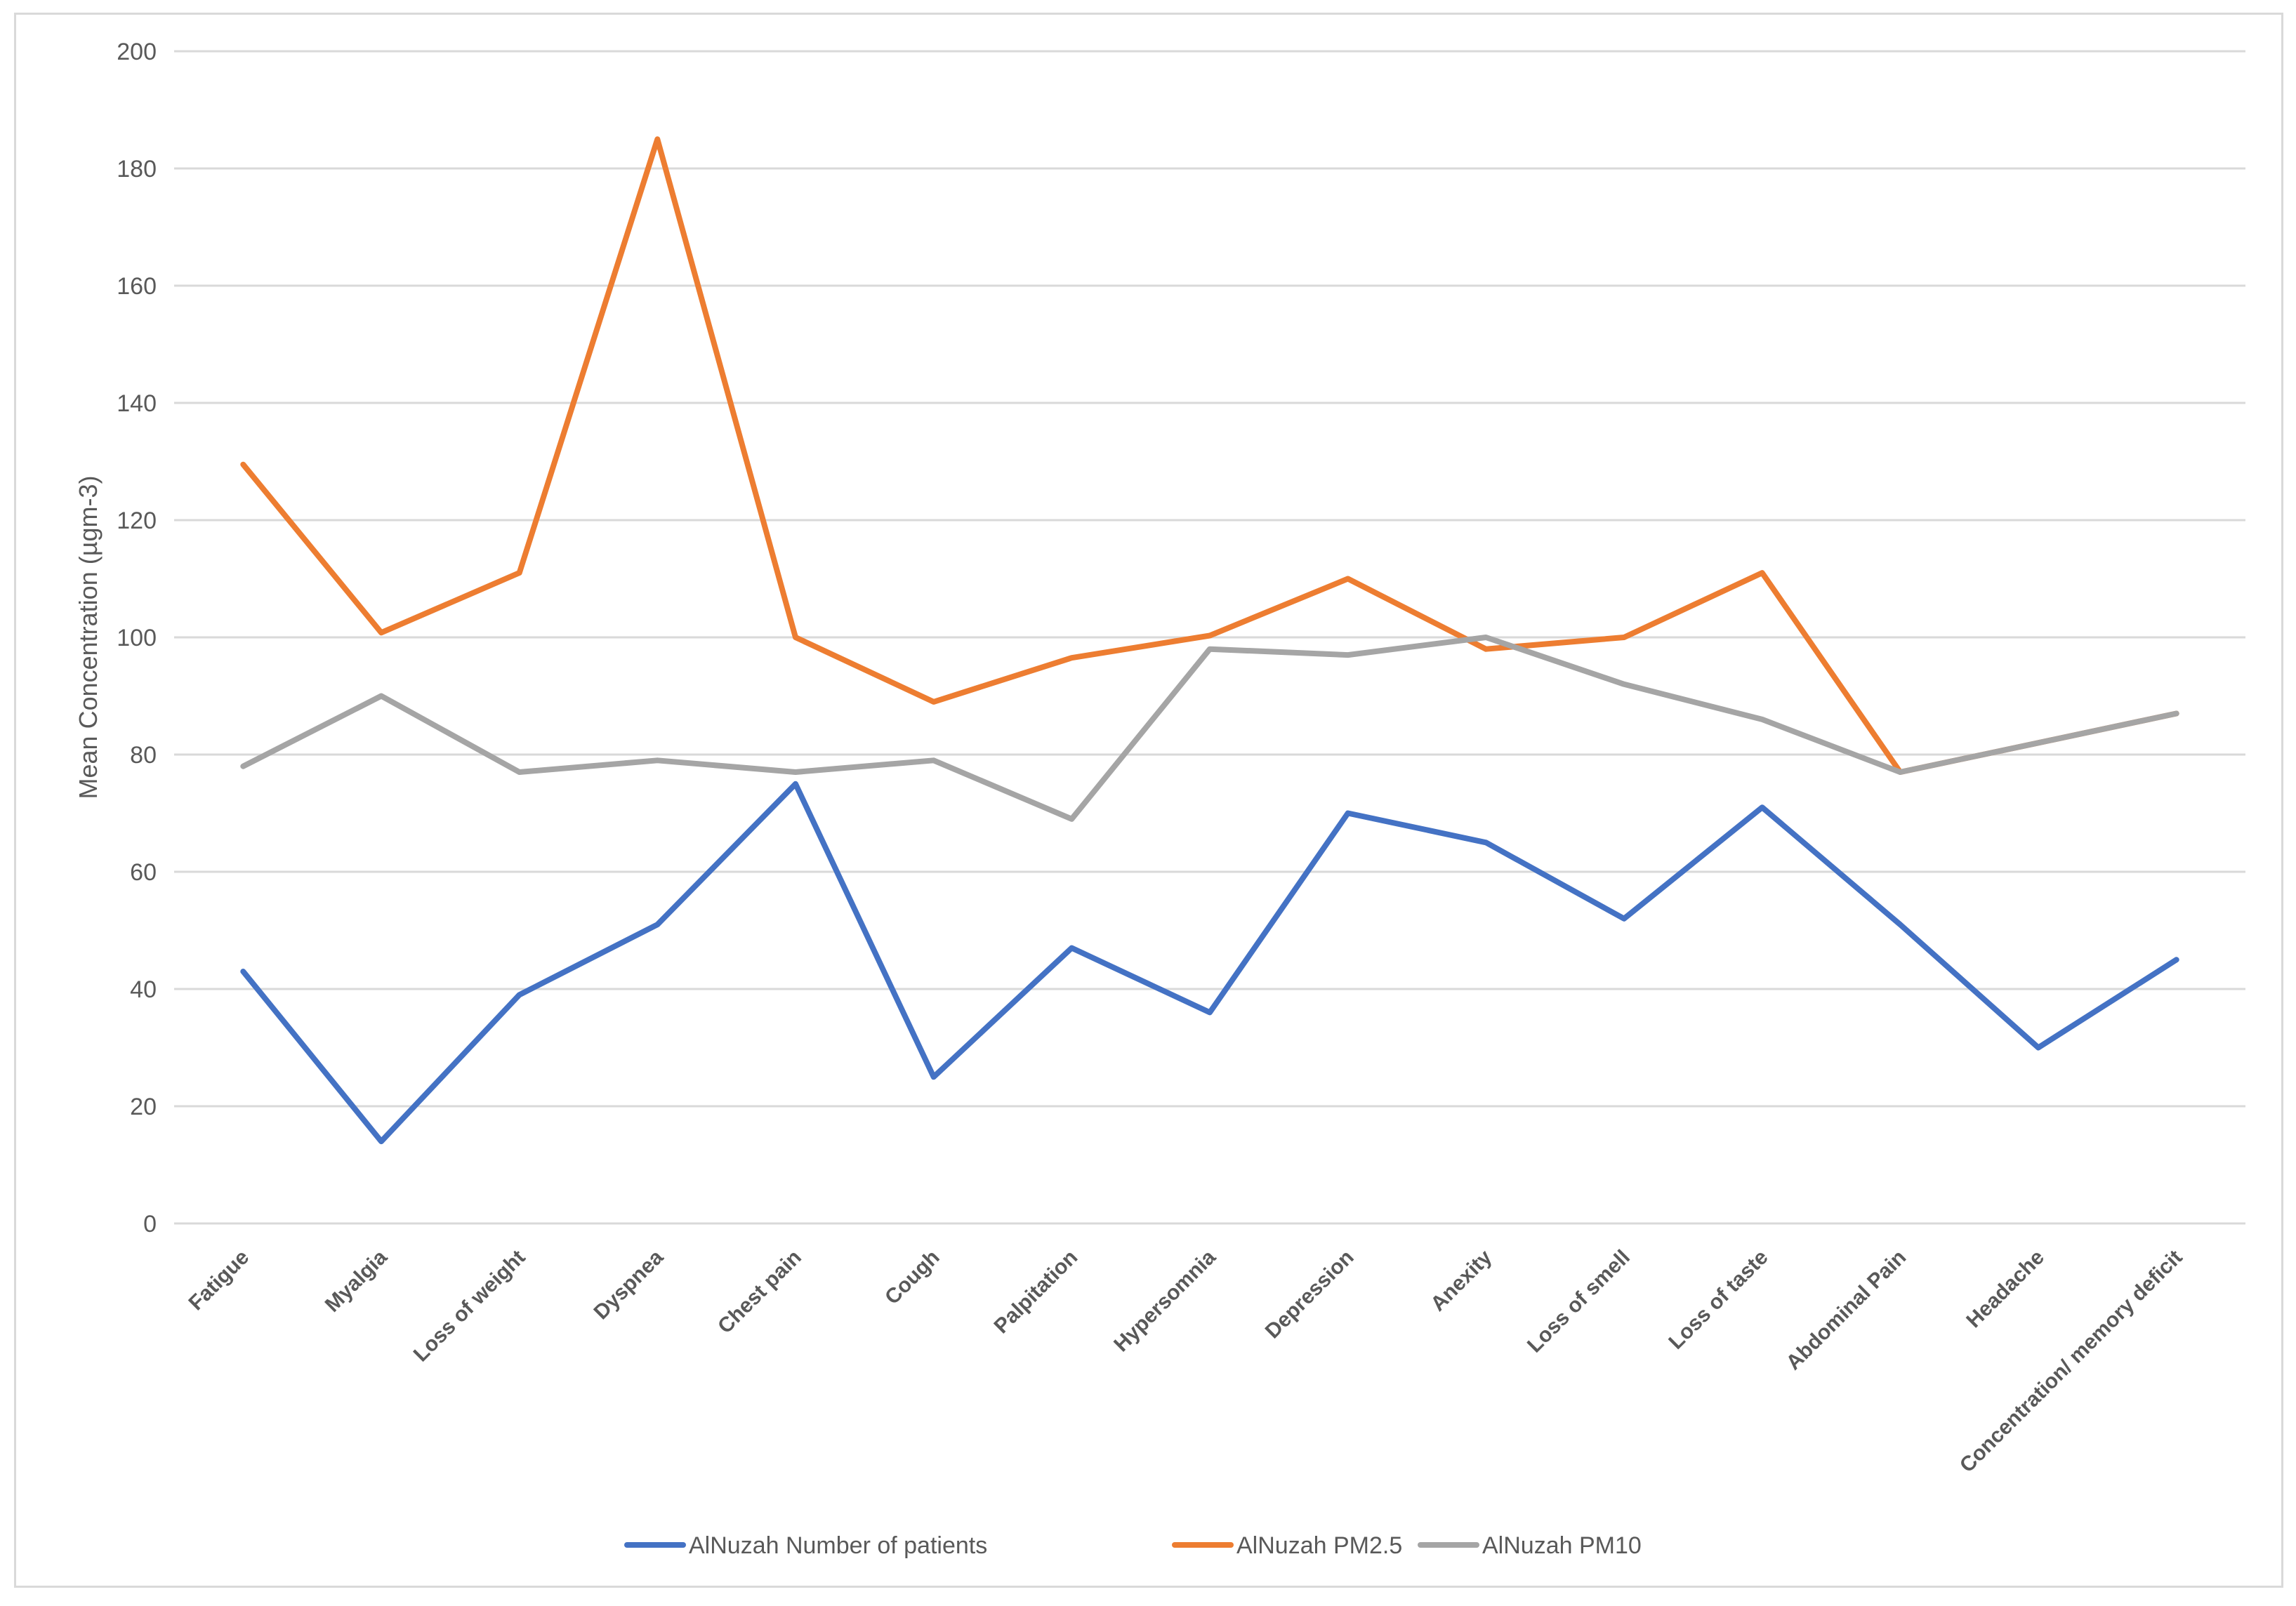 The width and height of the screenshot is (2296, 1606). Describe the element at coordinates (143, 755) in the screenshot. I see `y-tick-label: 80` at that location.